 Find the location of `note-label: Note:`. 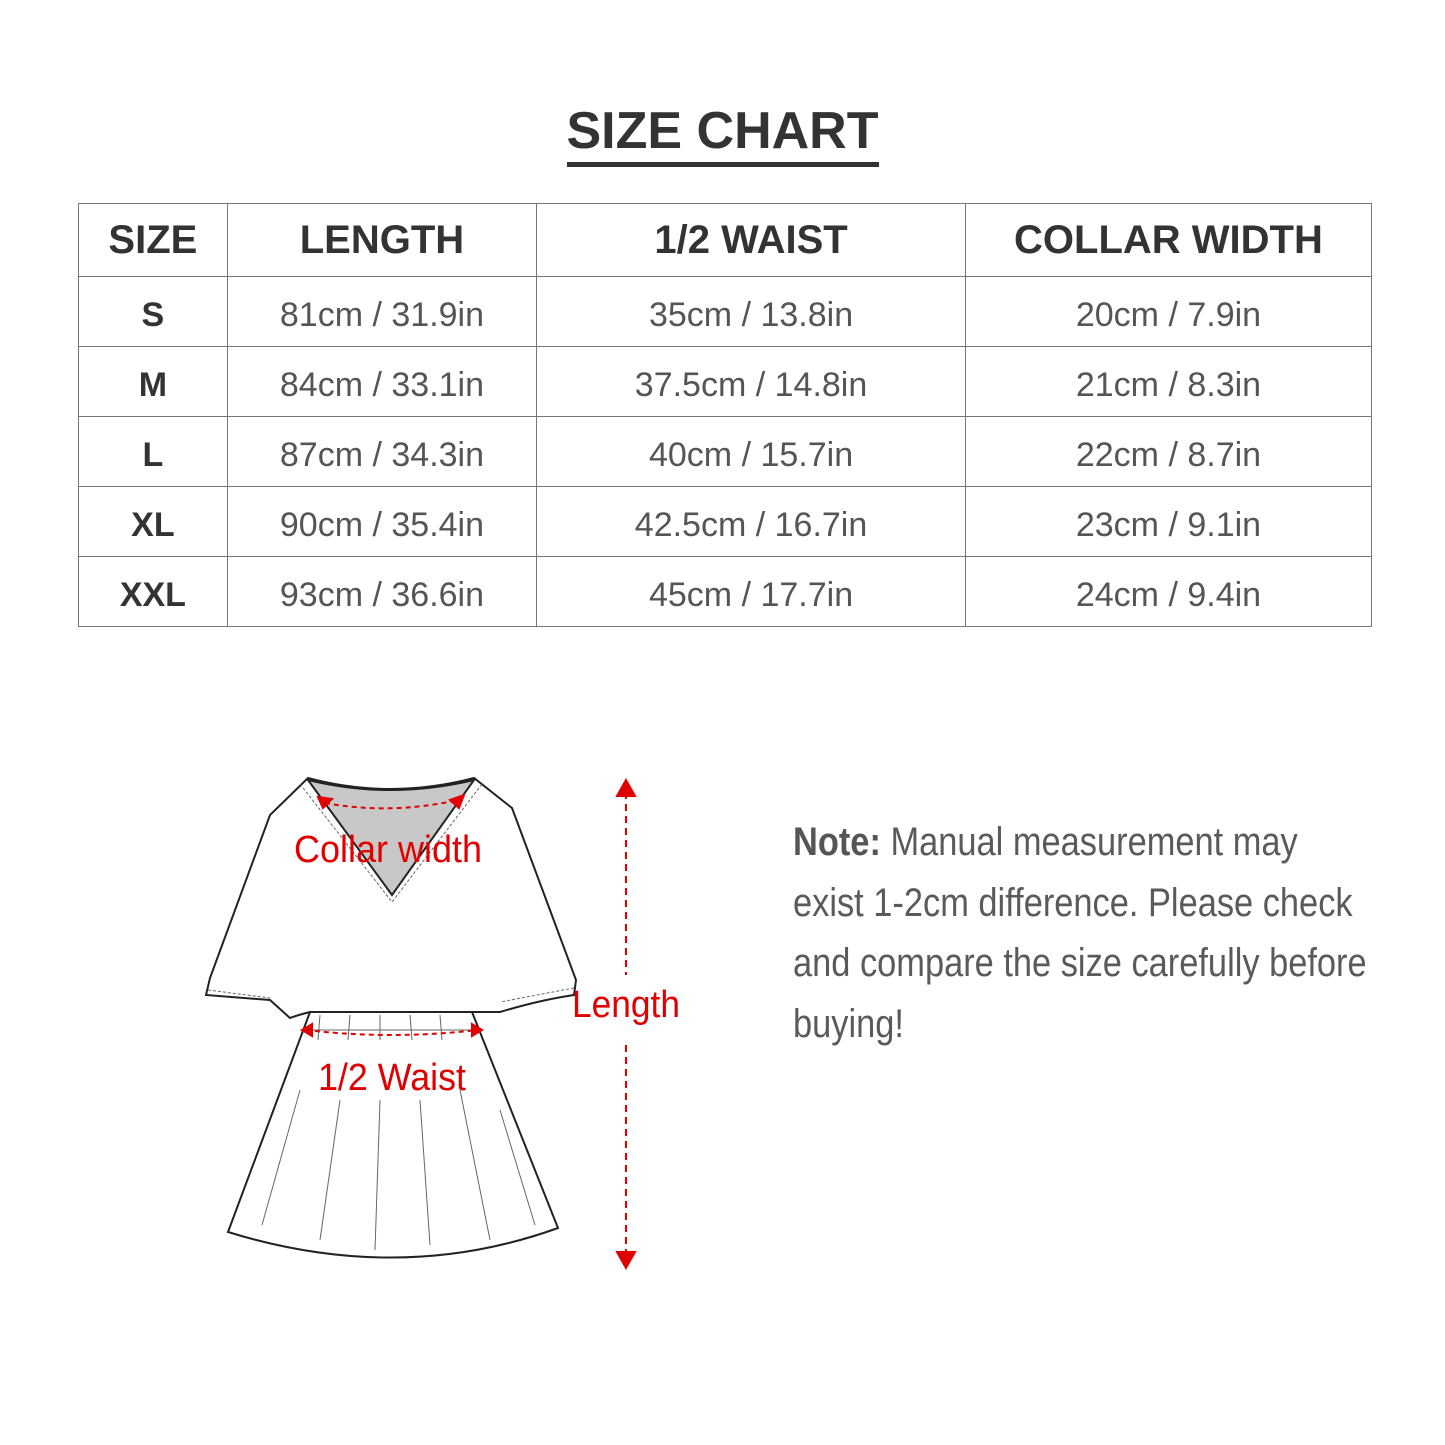

note-label: Note: is located at coordinates (837, 842).